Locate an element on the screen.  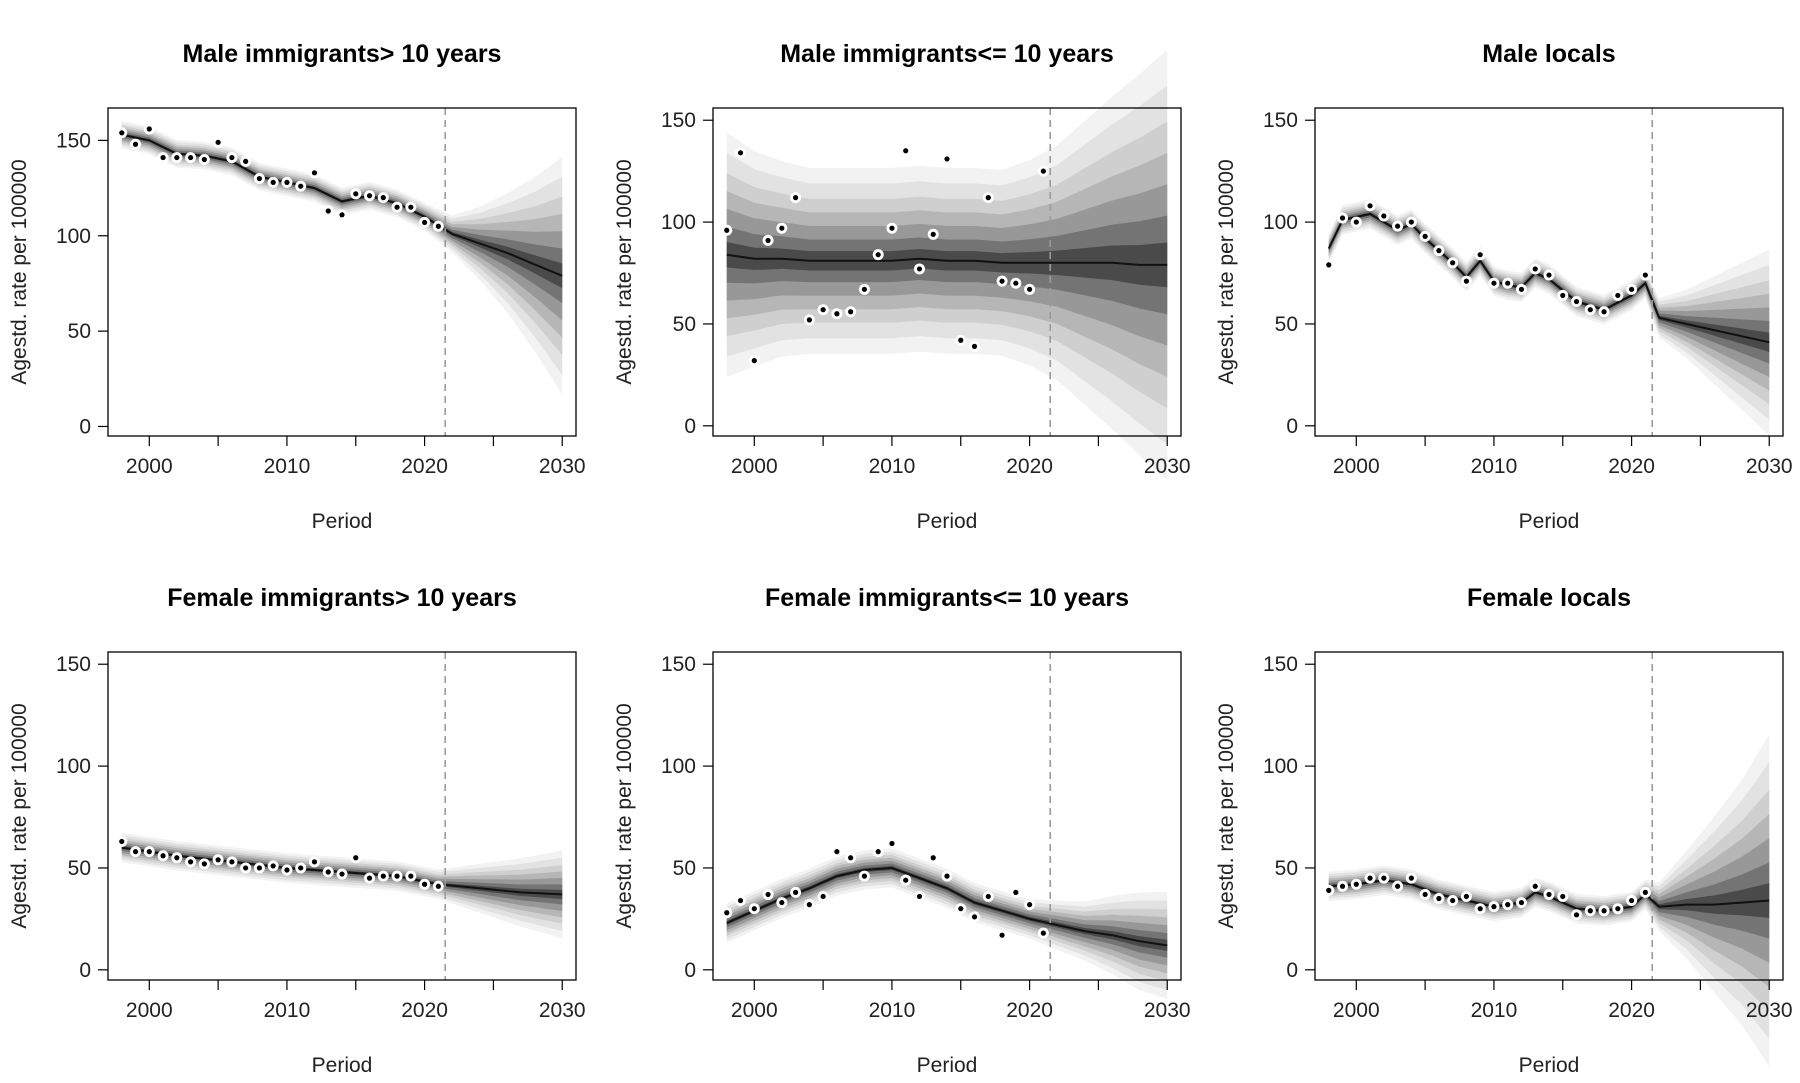
panel-title: Male immigrants<= 10 years is located at coordinates (947, 54).